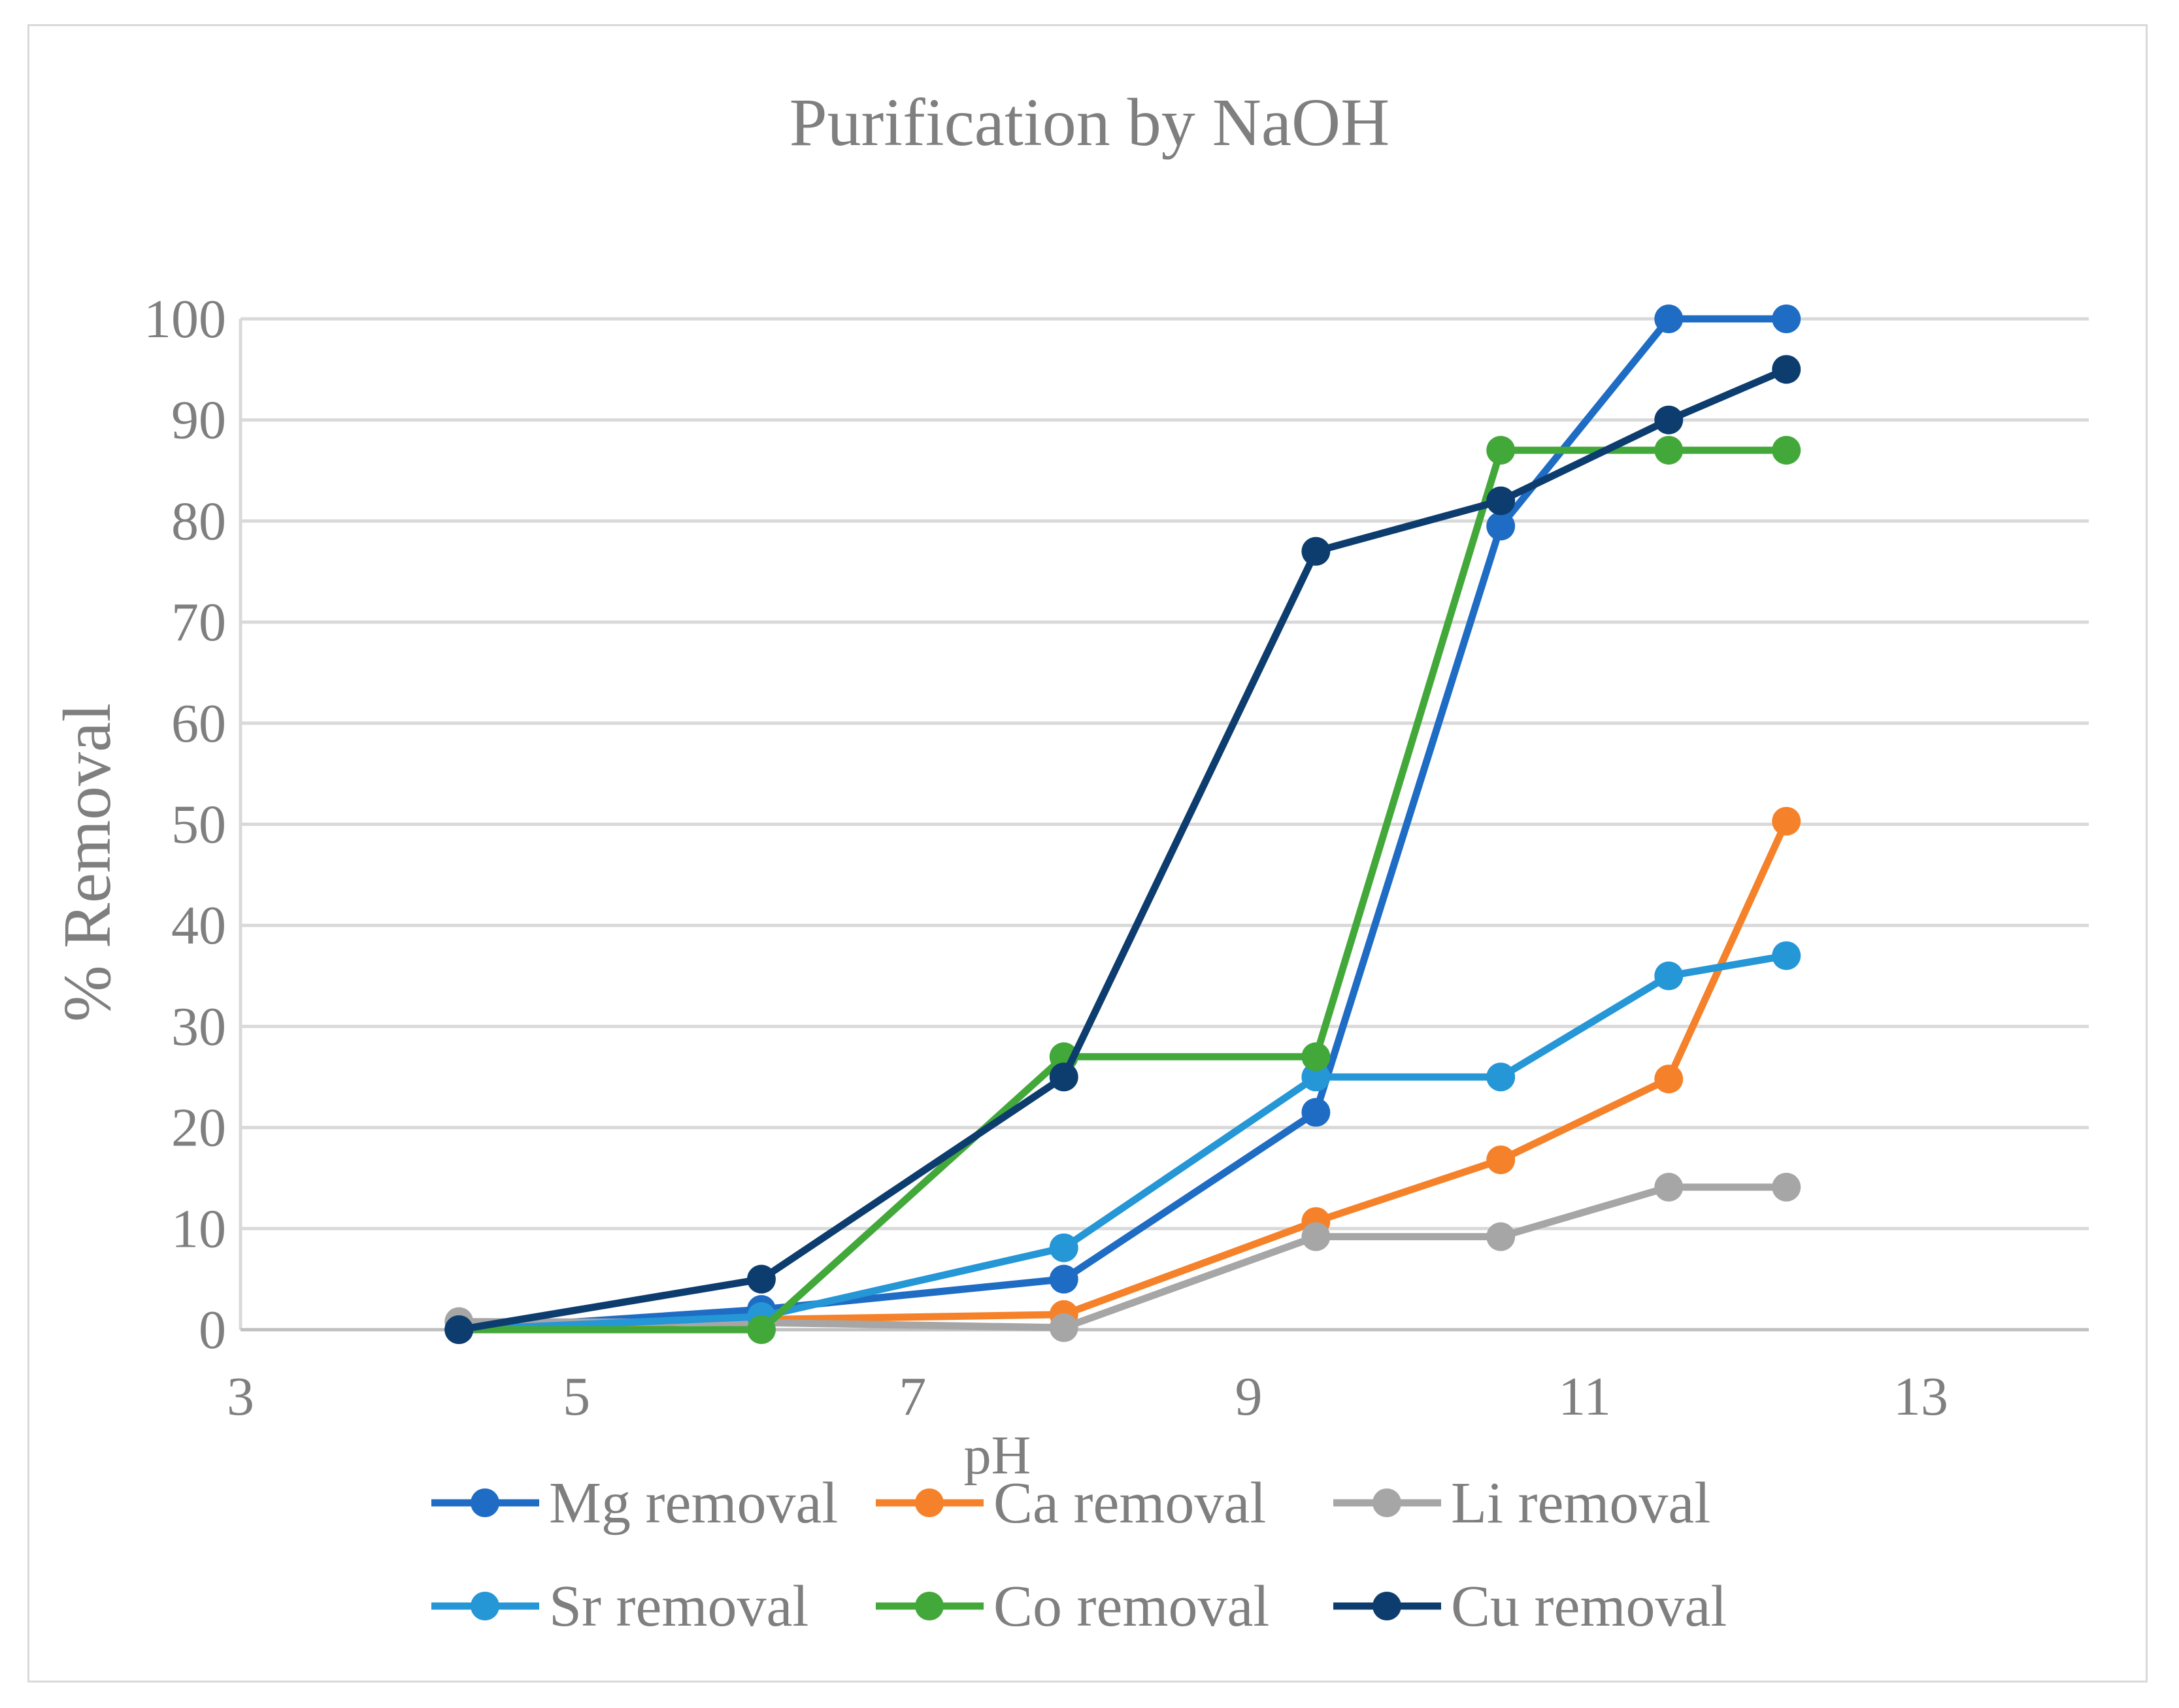 The width and height of the screenshot is (2179, 1708). I want to click on x-tick-label: 3, so click(241, 1397).